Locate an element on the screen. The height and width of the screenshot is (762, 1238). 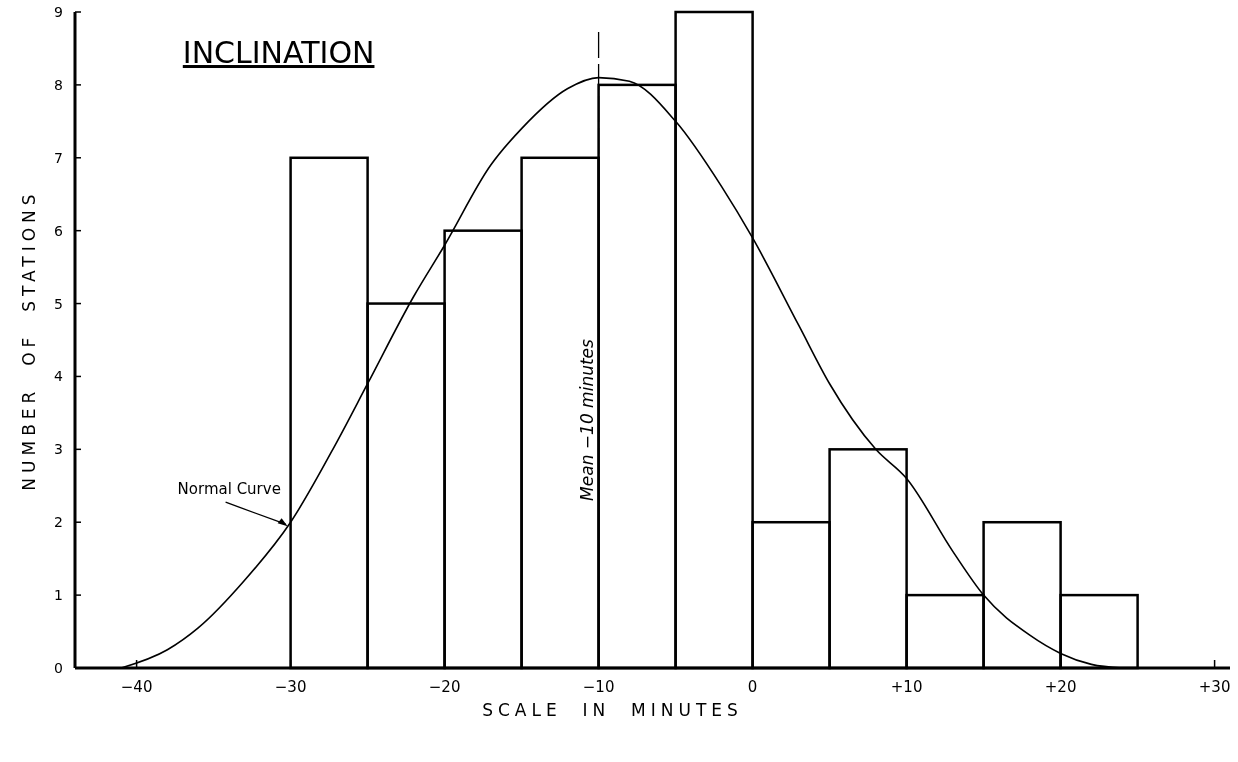
y-tick-label: 8 is located at coordinates (58, 84).